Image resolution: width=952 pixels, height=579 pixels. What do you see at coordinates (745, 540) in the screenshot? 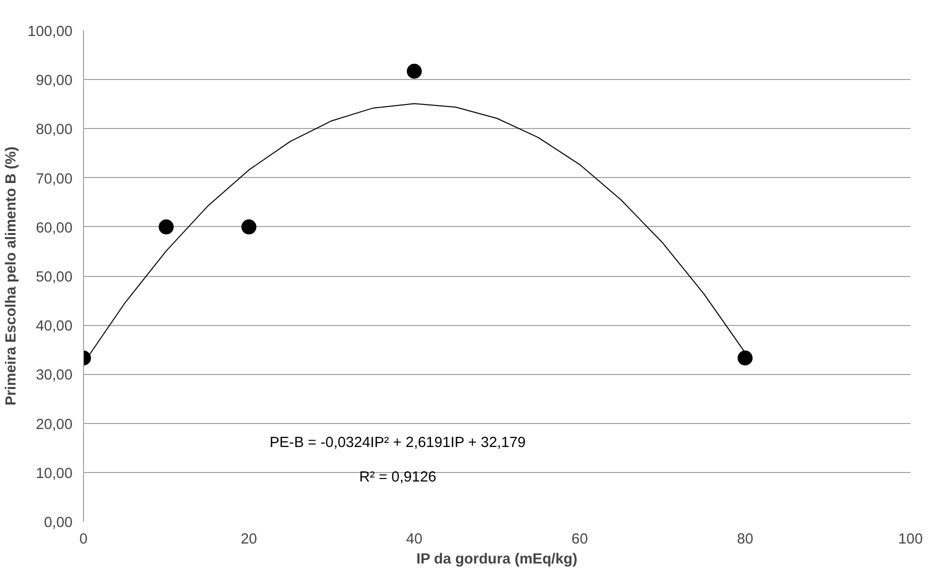
I see `x-tick-label: 80` at bounding box center [745, 540].